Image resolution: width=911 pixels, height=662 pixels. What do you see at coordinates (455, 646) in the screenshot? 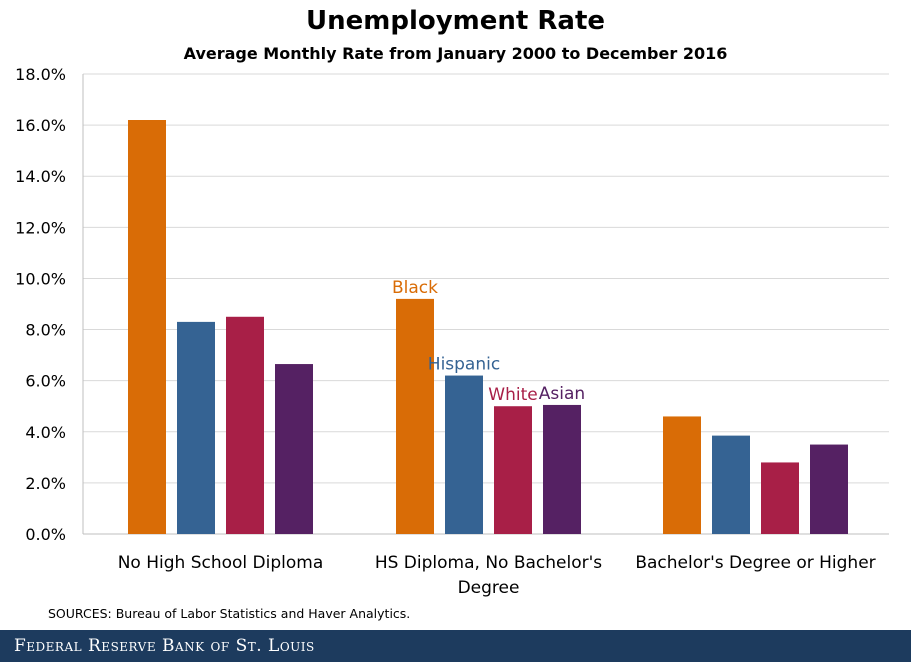
I see `footer-bar: Federal Reserve Bank of St. Louis` at bounding box center [455, 646].